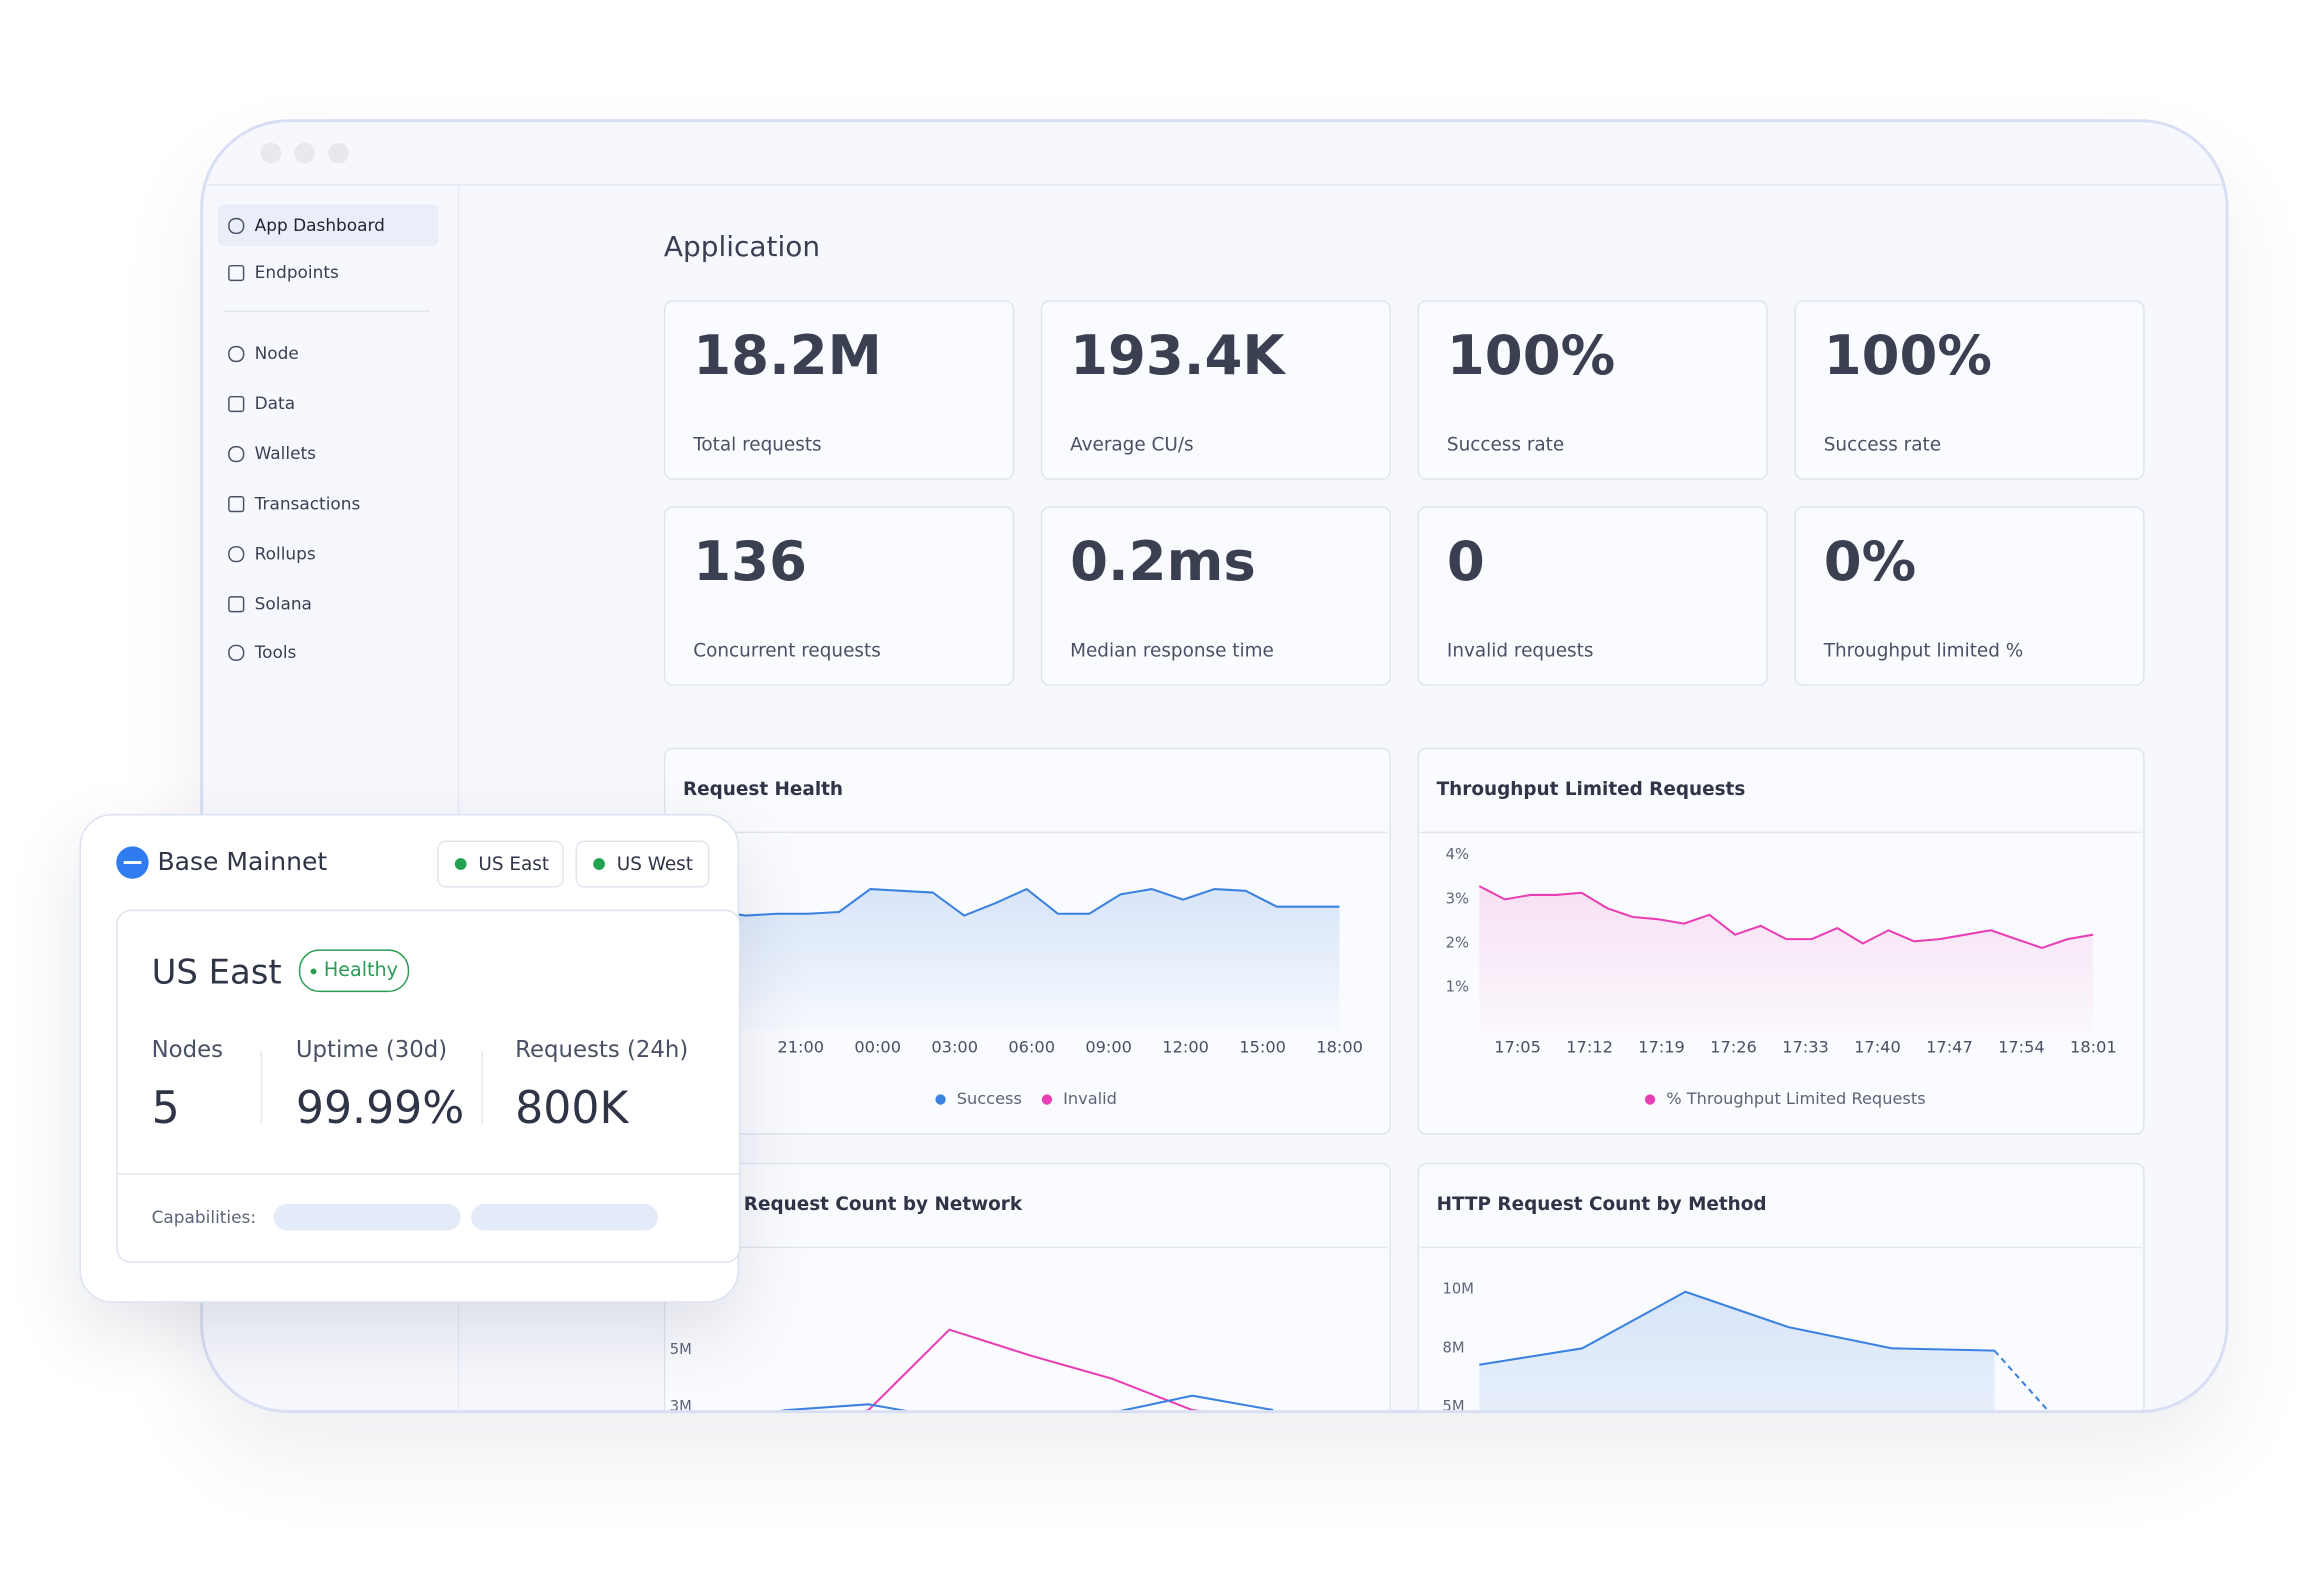  What do you see at coordinates (285, 453) in the screenshot?
I see `nav-item: Wallets` at bounding box center [285, 453].